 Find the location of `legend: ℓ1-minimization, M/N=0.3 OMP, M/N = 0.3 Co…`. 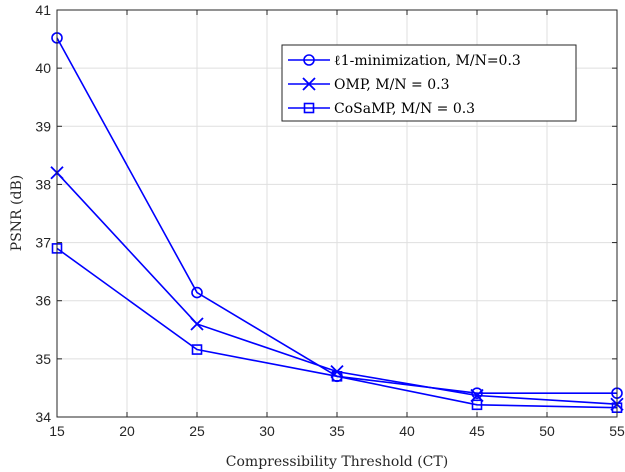

legend: ℓ1-minimization, M/N=0.3 OMP, M/N = 0.3 Co… is located at coordinates (429, 83).